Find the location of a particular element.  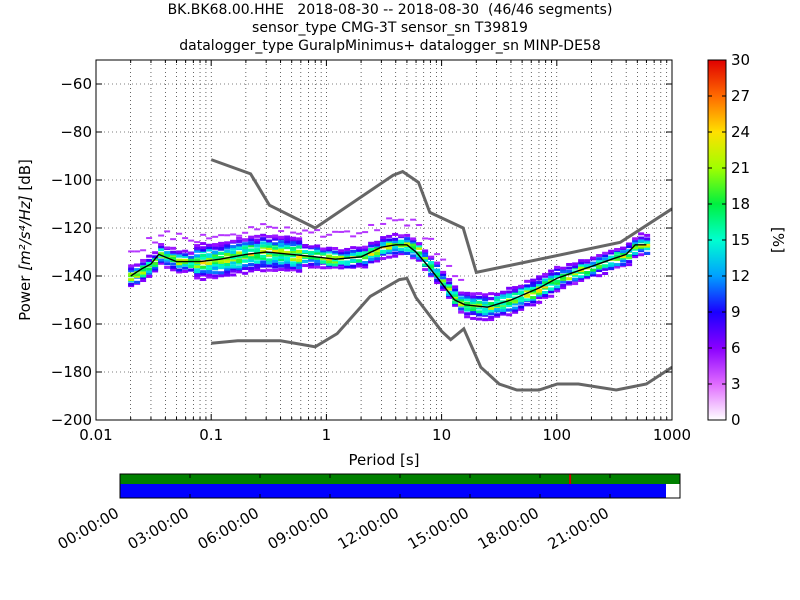

colorbar-tick-label: 30 is located at coordinates (740, 60).